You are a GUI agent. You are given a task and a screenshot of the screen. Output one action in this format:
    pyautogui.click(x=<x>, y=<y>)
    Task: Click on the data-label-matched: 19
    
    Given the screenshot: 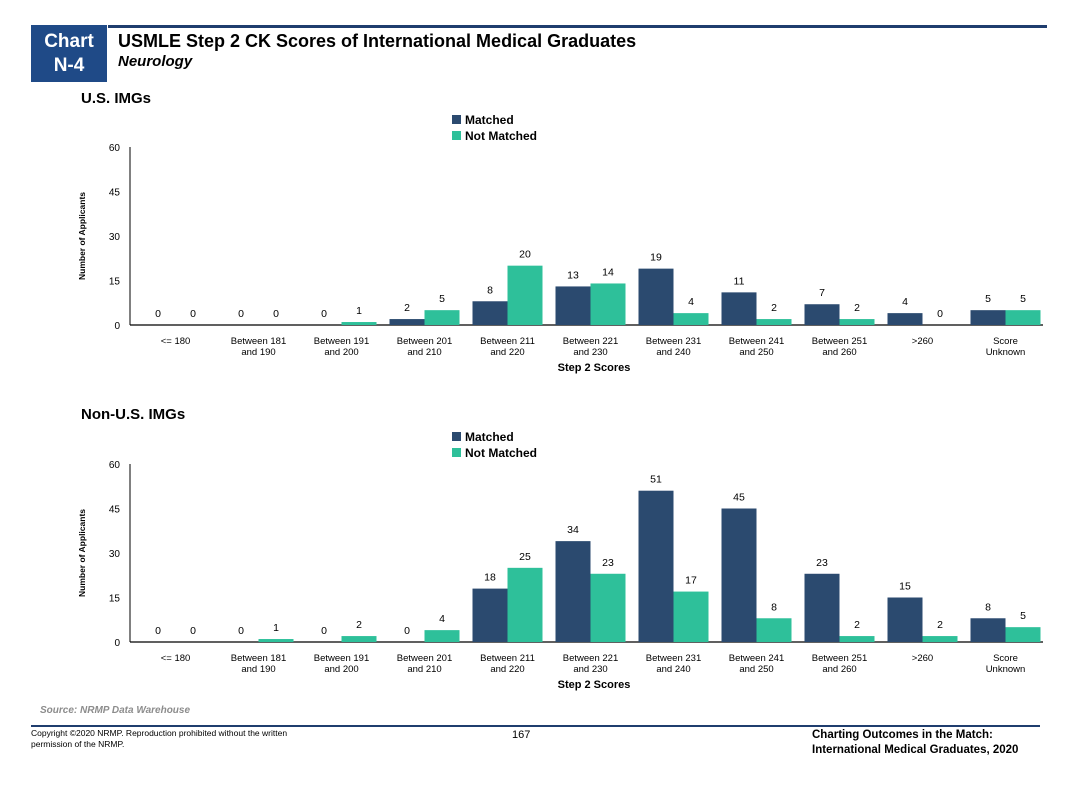 What is the action you would take?
    pyautogui.click(x=656, y=258)
    